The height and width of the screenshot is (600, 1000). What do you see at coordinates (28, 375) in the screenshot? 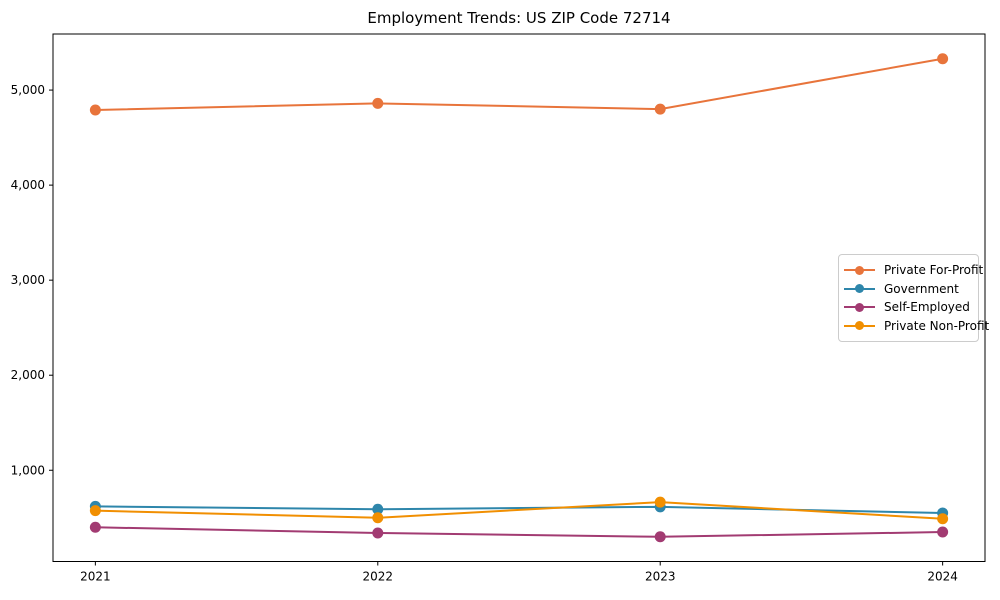
I see `y-tick-label: 2,000` at bounding box center [28, 375].